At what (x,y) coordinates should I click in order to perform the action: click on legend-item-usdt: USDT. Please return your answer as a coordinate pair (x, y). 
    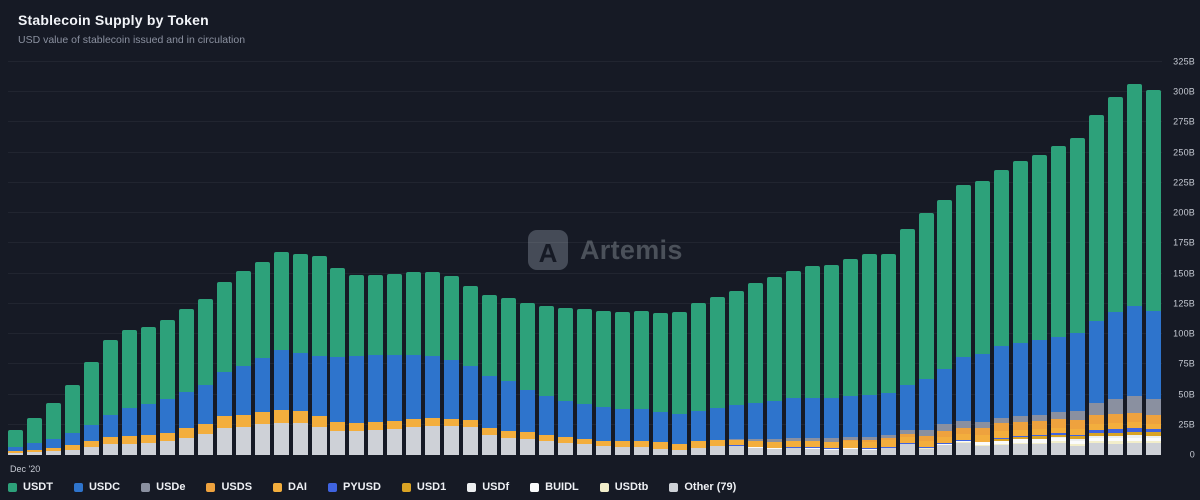
    Looking at the image, I should click on (30, 487).